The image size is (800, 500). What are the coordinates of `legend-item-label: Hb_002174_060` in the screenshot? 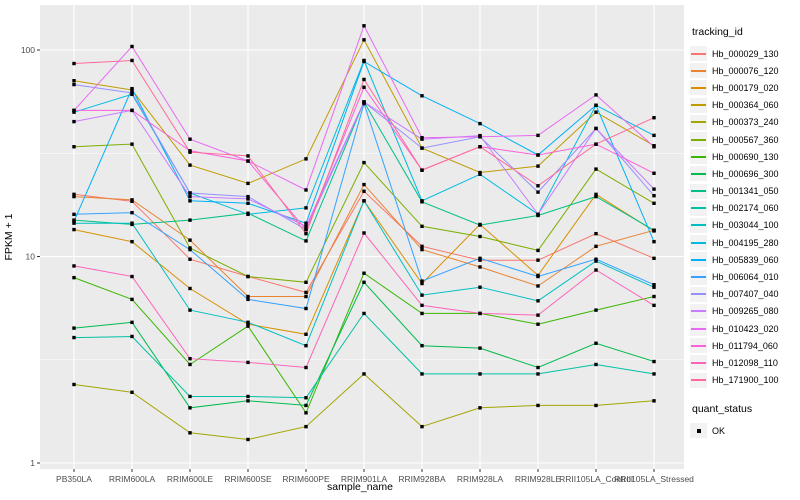 It's located at (745, 208).